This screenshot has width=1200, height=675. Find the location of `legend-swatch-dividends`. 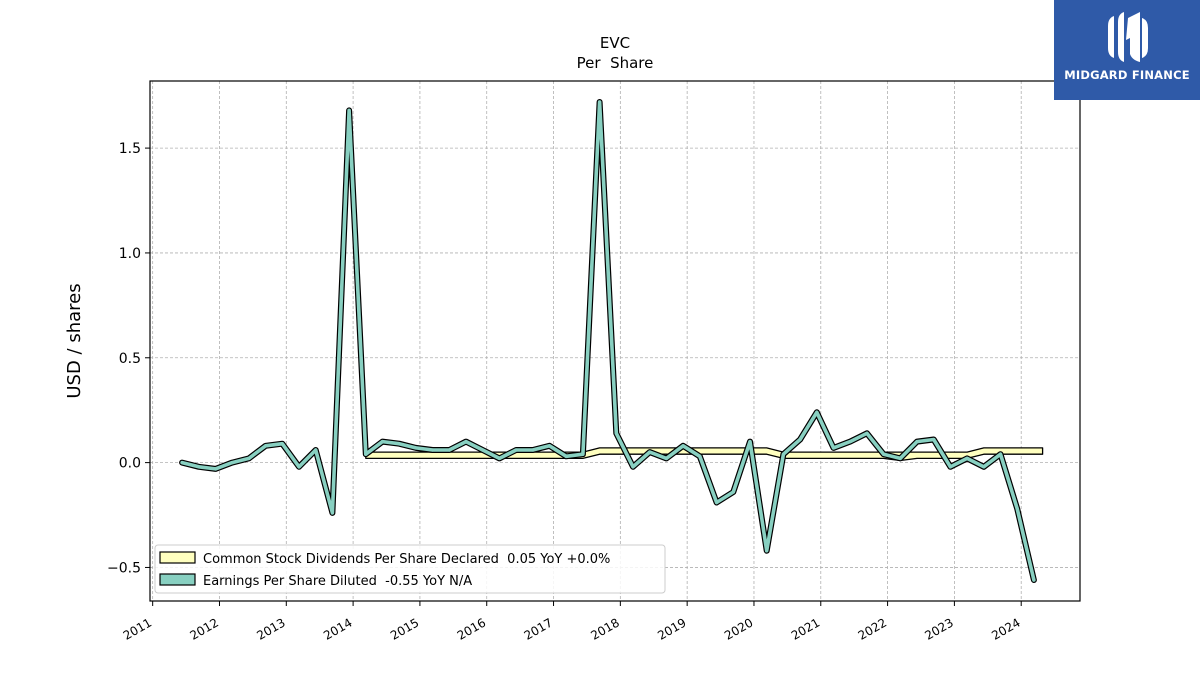

legend-swatch-dividends is located at coordinates (177, 557).